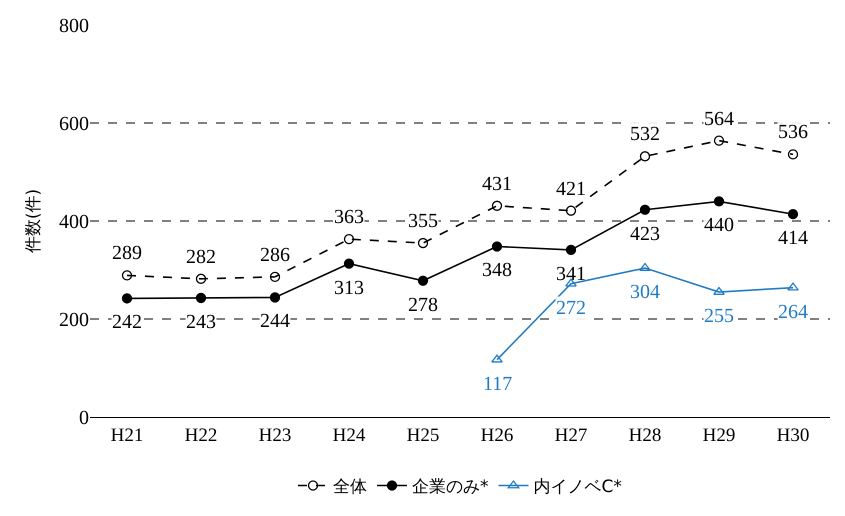 This screenshot has width=845, height=516. I want to click on data-label: 243, so click(201, 322).